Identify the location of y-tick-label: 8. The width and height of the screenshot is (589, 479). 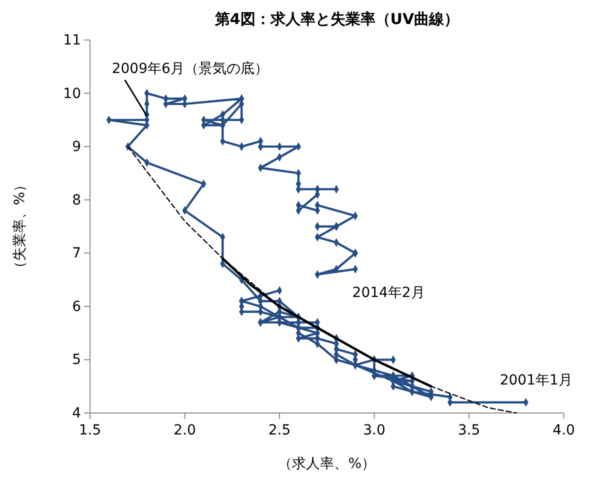
(76, 200).